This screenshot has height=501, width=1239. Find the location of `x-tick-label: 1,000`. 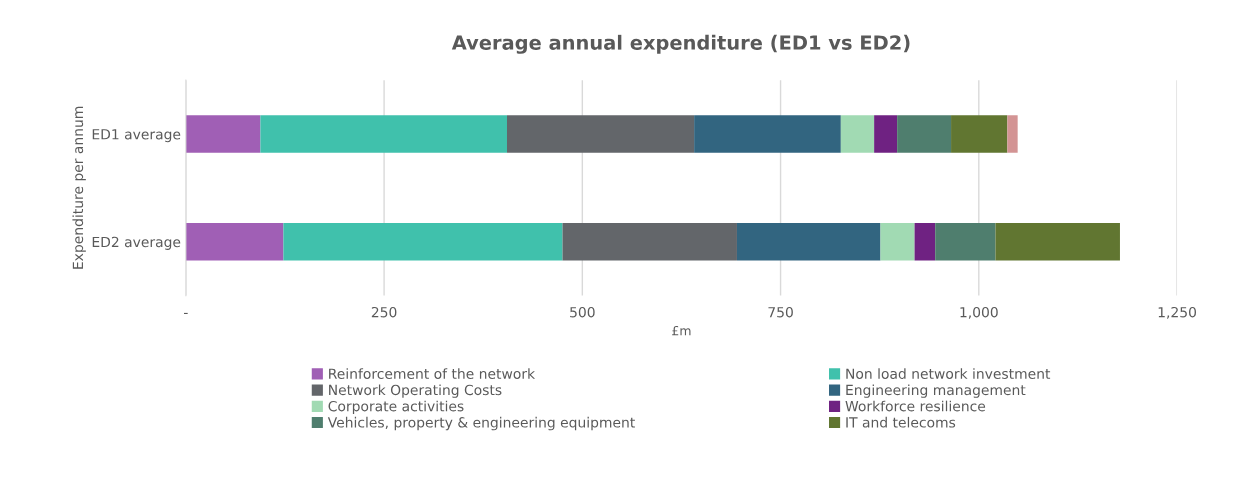

x-tick-label: 1,000 is located at coordinates (979, 312).